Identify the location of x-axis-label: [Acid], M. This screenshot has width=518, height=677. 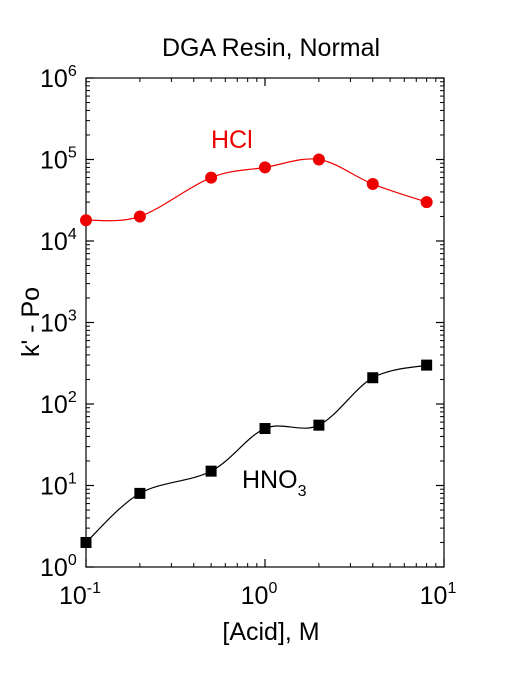
(270, 632).